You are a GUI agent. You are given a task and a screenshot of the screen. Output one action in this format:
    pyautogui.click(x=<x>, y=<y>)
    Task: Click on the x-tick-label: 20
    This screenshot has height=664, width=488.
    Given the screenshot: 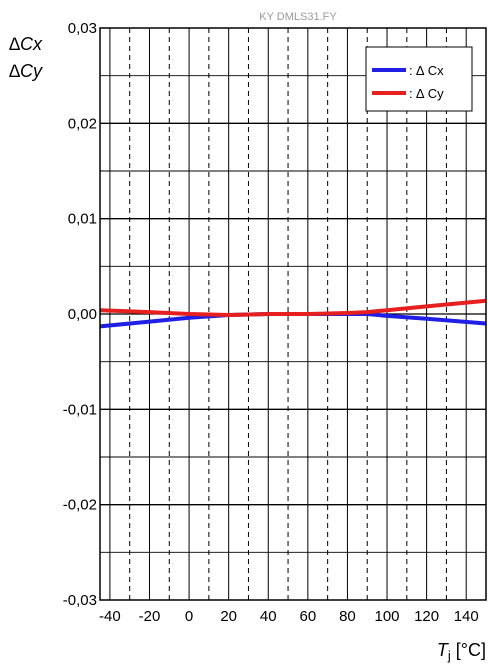 What is the action you would take?
    pyautogui.click(x=228, y=616)
    